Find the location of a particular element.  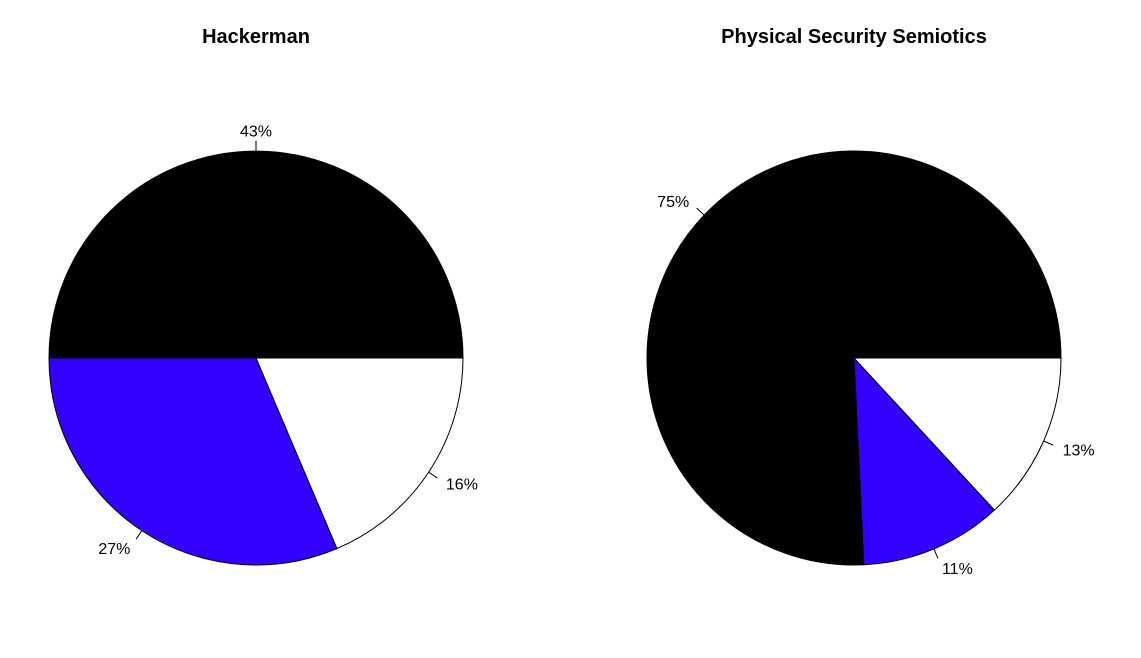

chart-title: Hackerman is located at coordinates (256, 37).